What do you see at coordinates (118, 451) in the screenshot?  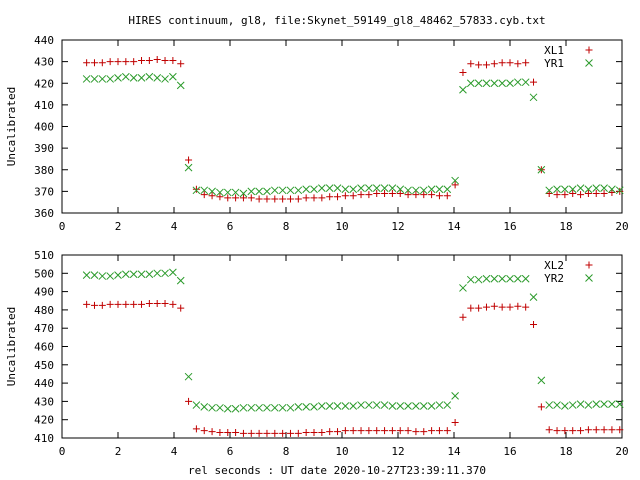 I see `panel2-x-tick-label: 2` at bounding box center [118, 451].